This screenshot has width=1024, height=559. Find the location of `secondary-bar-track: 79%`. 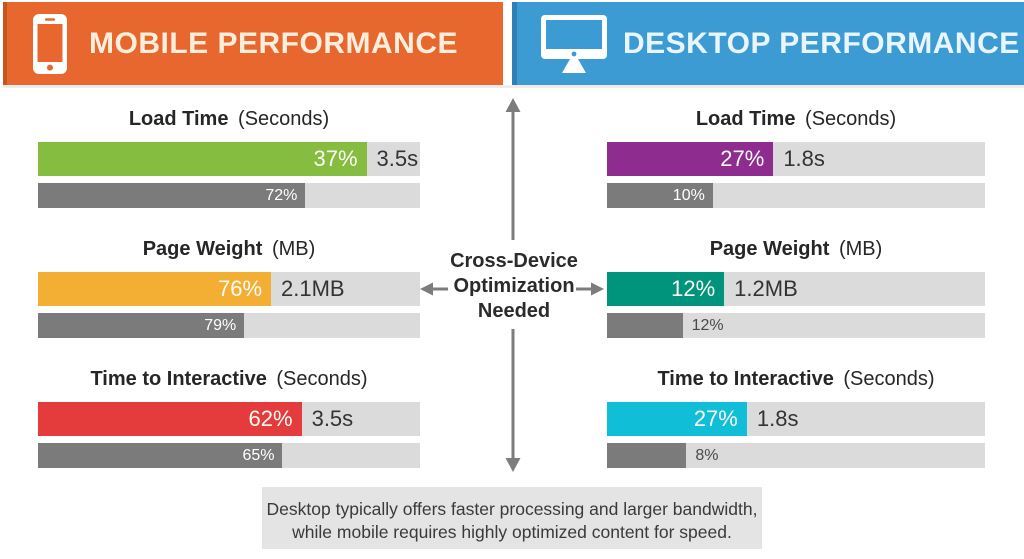

secondary-bar-track: 79% is located at coordinates (229, 325).